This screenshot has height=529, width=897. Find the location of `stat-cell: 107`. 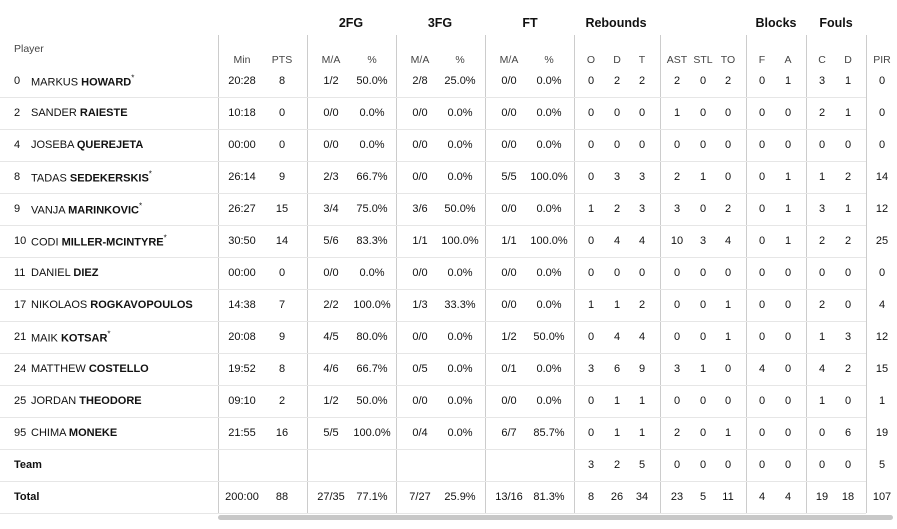

stat-cell: 107 is located at coordinates (882, 497).